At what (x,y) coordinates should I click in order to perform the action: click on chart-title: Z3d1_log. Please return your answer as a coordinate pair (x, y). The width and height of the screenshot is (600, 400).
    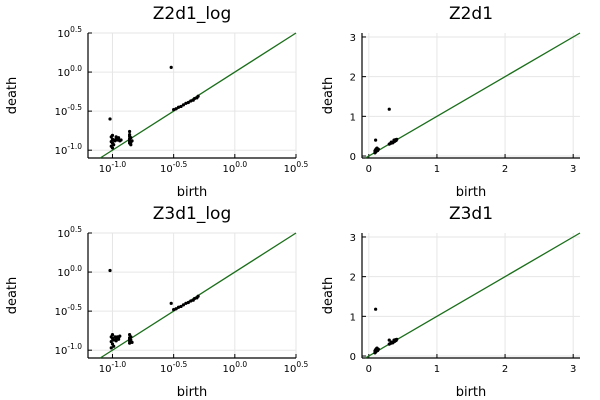
    Looking at the image, I should click on (192, 214).